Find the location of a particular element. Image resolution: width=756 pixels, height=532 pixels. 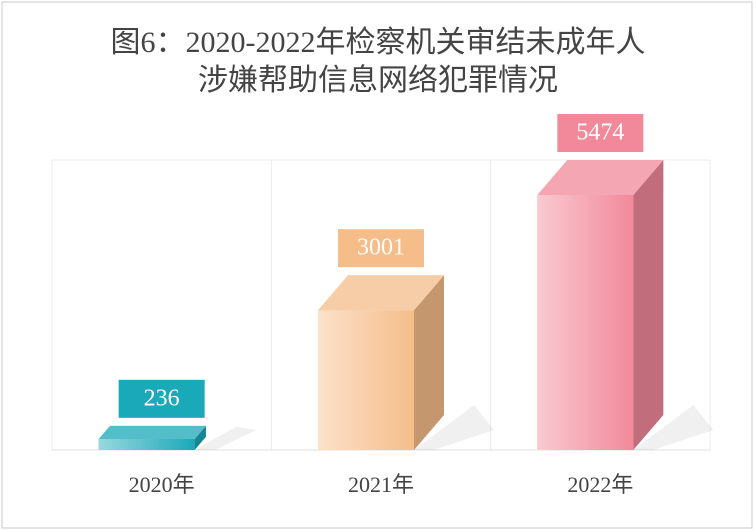

x-tick-label: 2022年 is located at coordinates (600, 484).